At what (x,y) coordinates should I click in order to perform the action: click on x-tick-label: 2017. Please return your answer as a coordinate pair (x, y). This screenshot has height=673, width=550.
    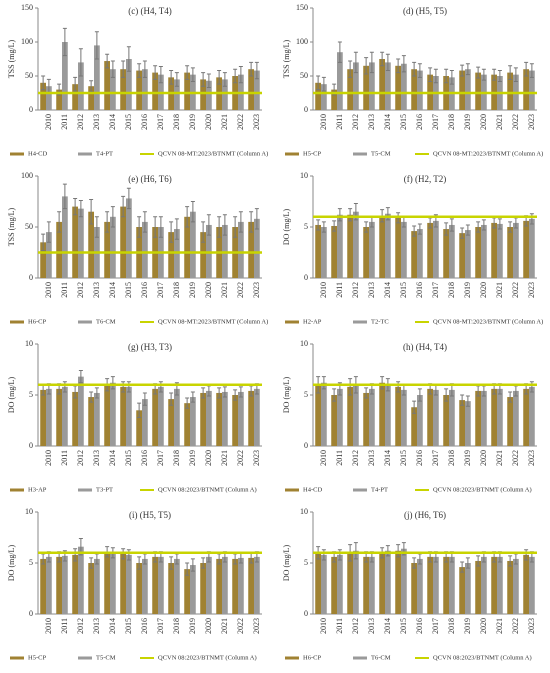
    Looking at the image, I should click on (435, 626).